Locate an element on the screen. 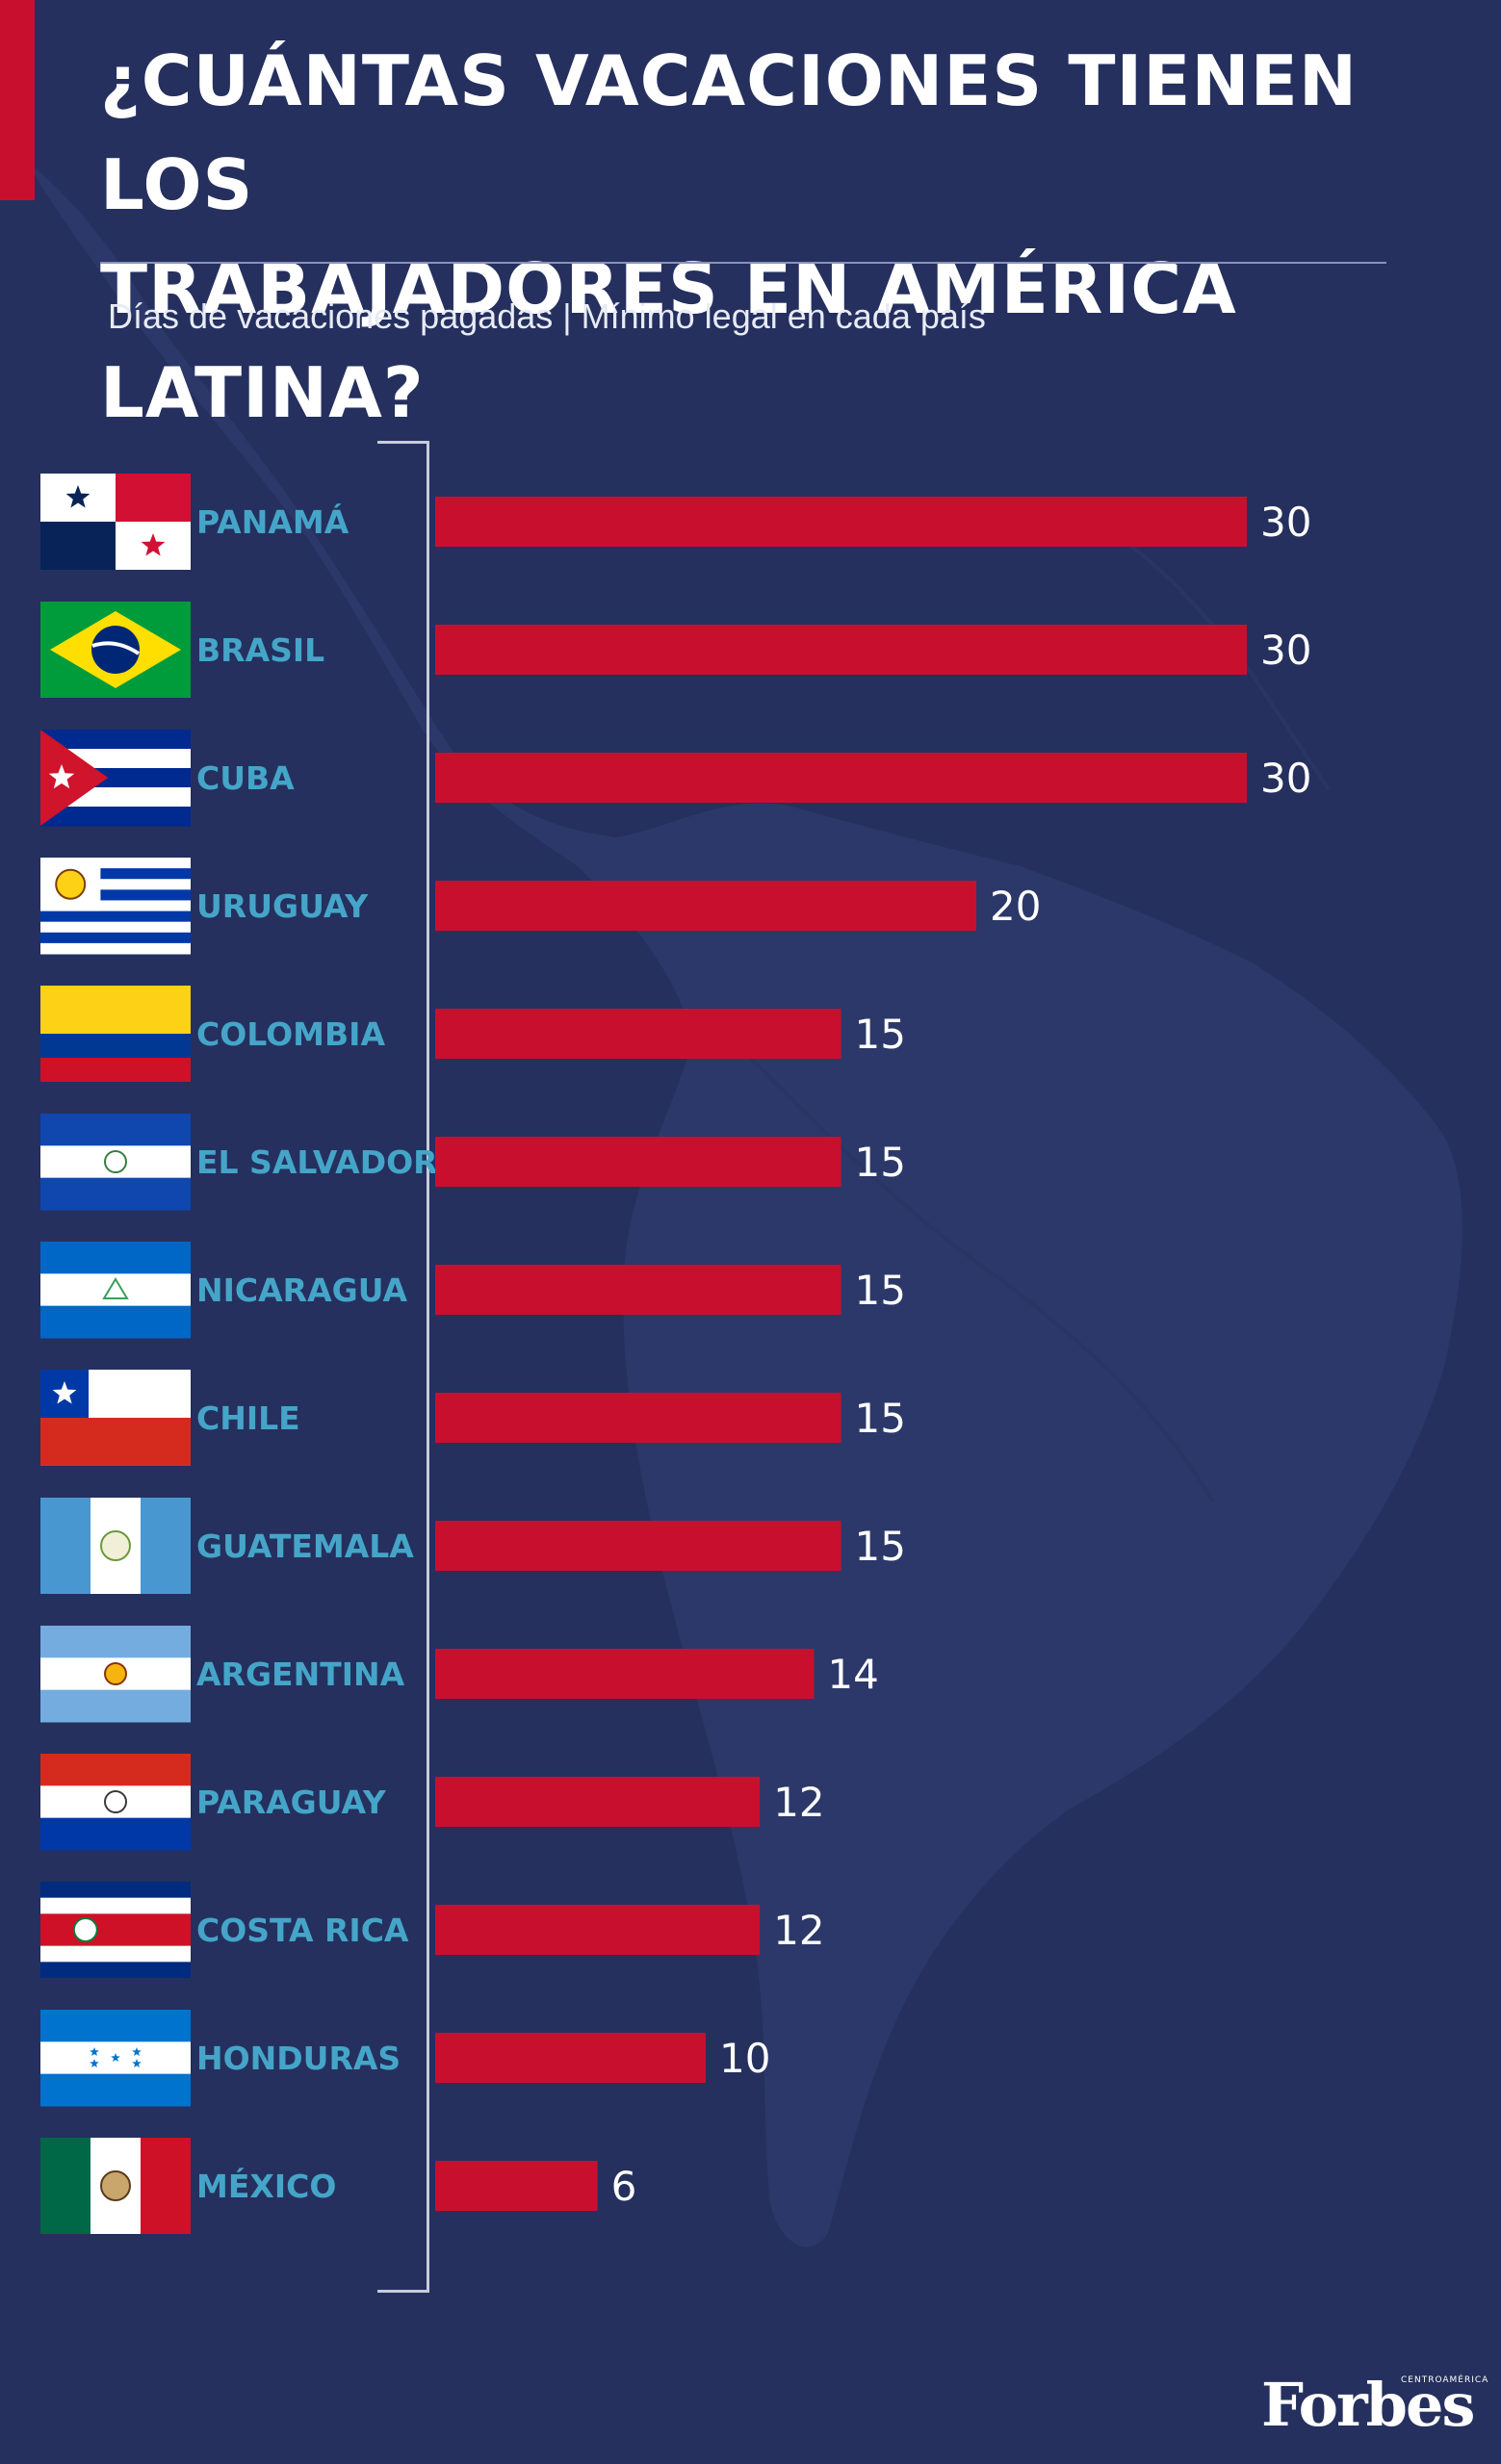  bar-paraguay is located at coordinates (598, 1802).